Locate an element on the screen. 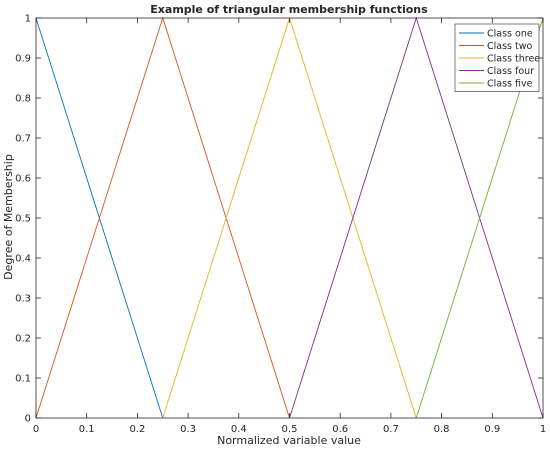 This screenshot has height=449, width=550. legend-label-3: Class three is located at coordinates (513, 58).